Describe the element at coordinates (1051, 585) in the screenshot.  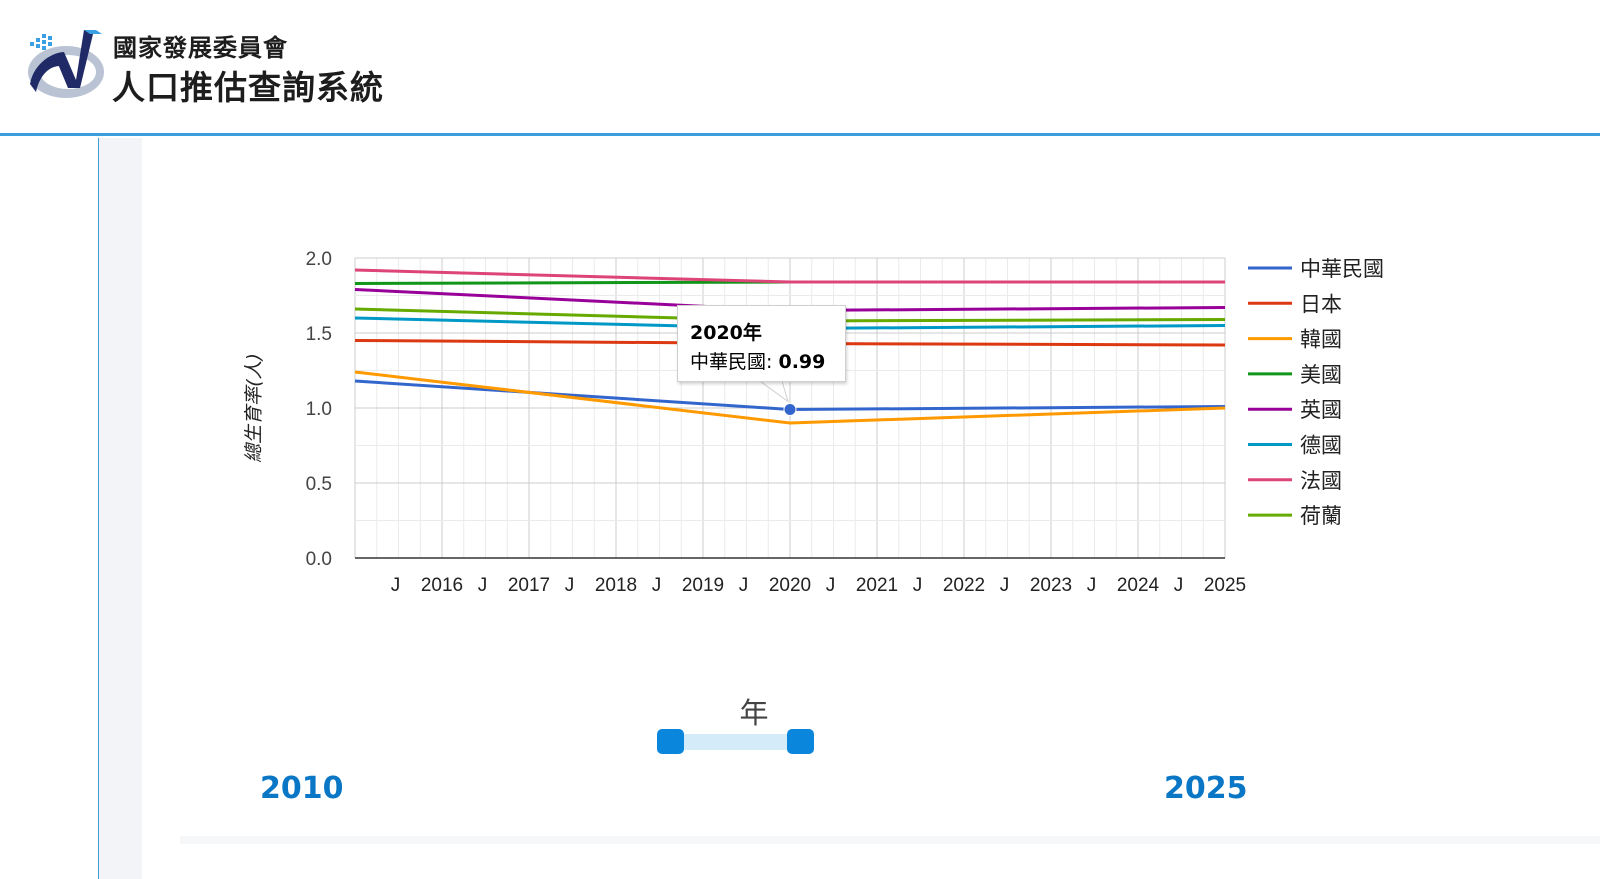
I see `x-tick-label: 2023` at that location.